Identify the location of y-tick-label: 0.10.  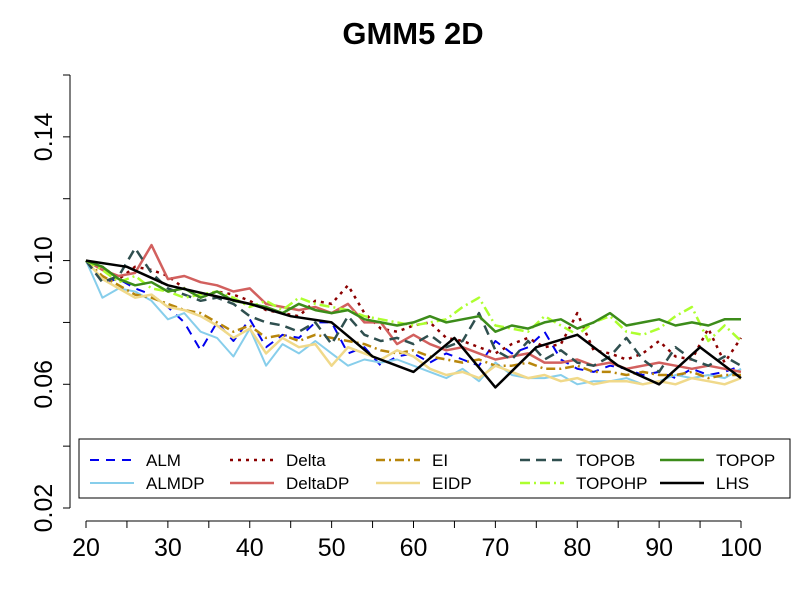
(44, 260).